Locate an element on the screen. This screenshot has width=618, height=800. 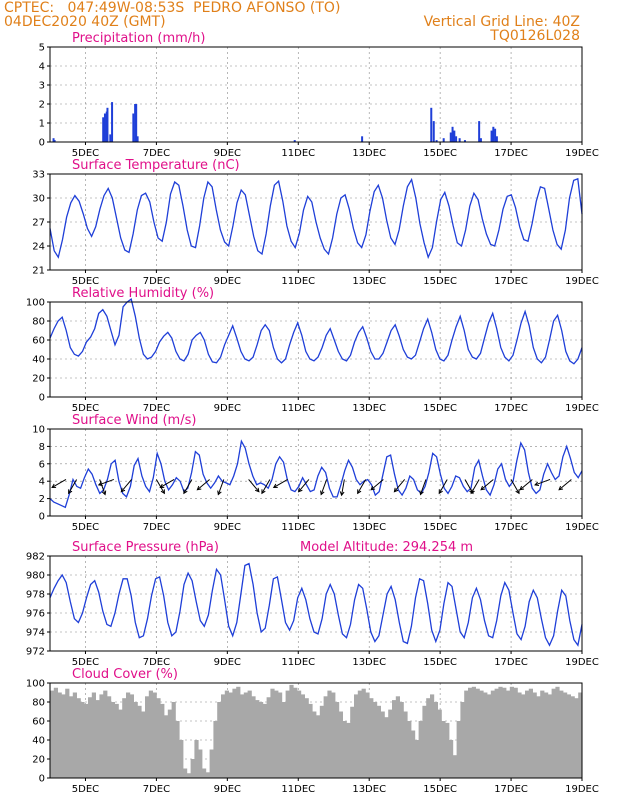
y-tick-label: 0 is located at coordinates (42, 517).